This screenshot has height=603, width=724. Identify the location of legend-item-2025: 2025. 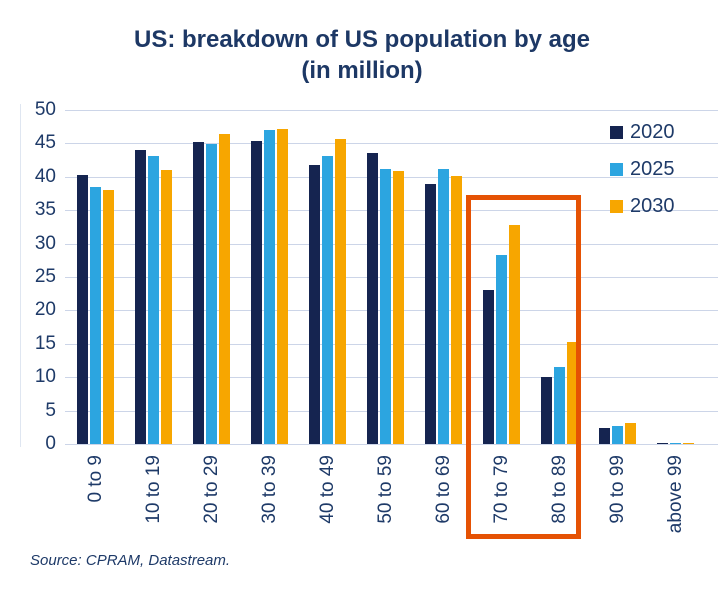
(642, 169).